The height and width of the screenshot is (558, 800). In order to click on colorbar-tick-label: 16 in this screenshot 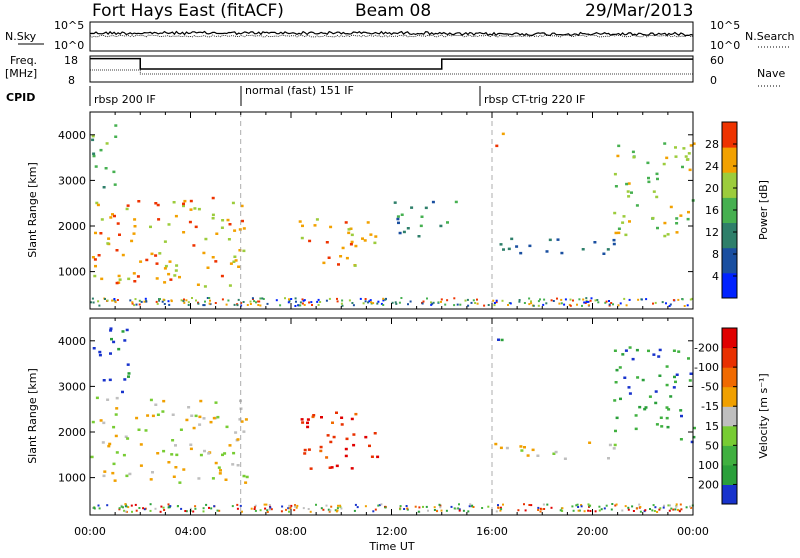, I will do `click(712, 210)`.